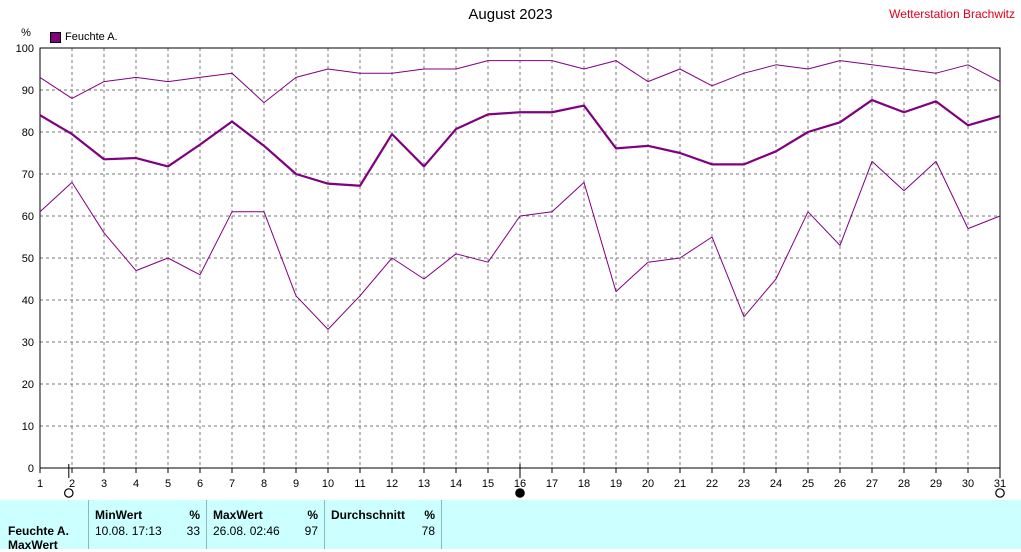 Image resolution: width=1021 pixels, height=552 pixels. I want to click on avg-value: 78, so click(428, 531).